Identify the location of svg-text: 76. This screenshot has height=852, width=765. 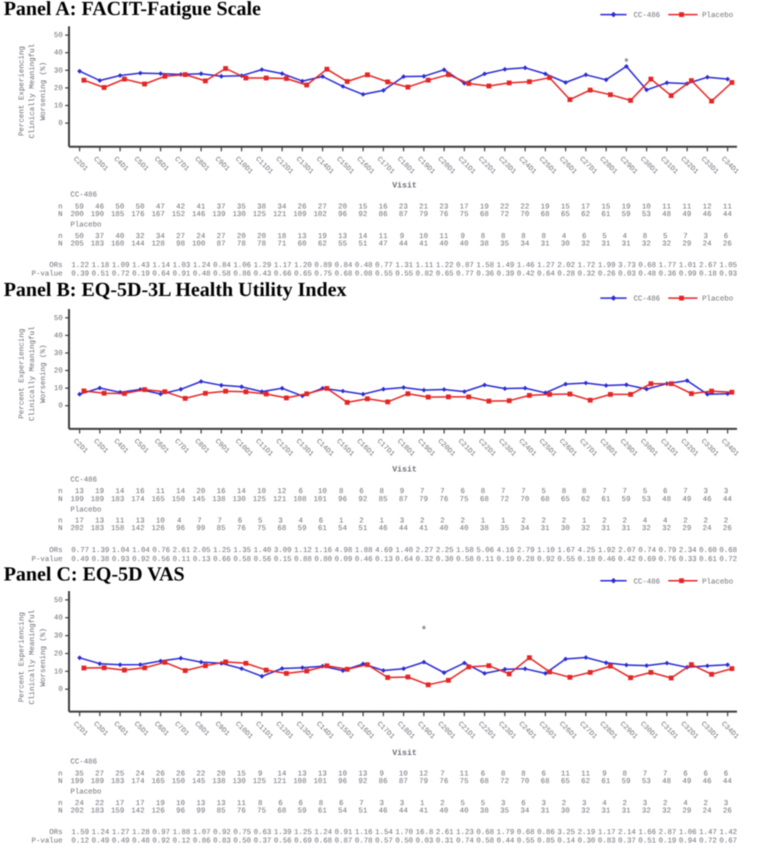
(443, 215).